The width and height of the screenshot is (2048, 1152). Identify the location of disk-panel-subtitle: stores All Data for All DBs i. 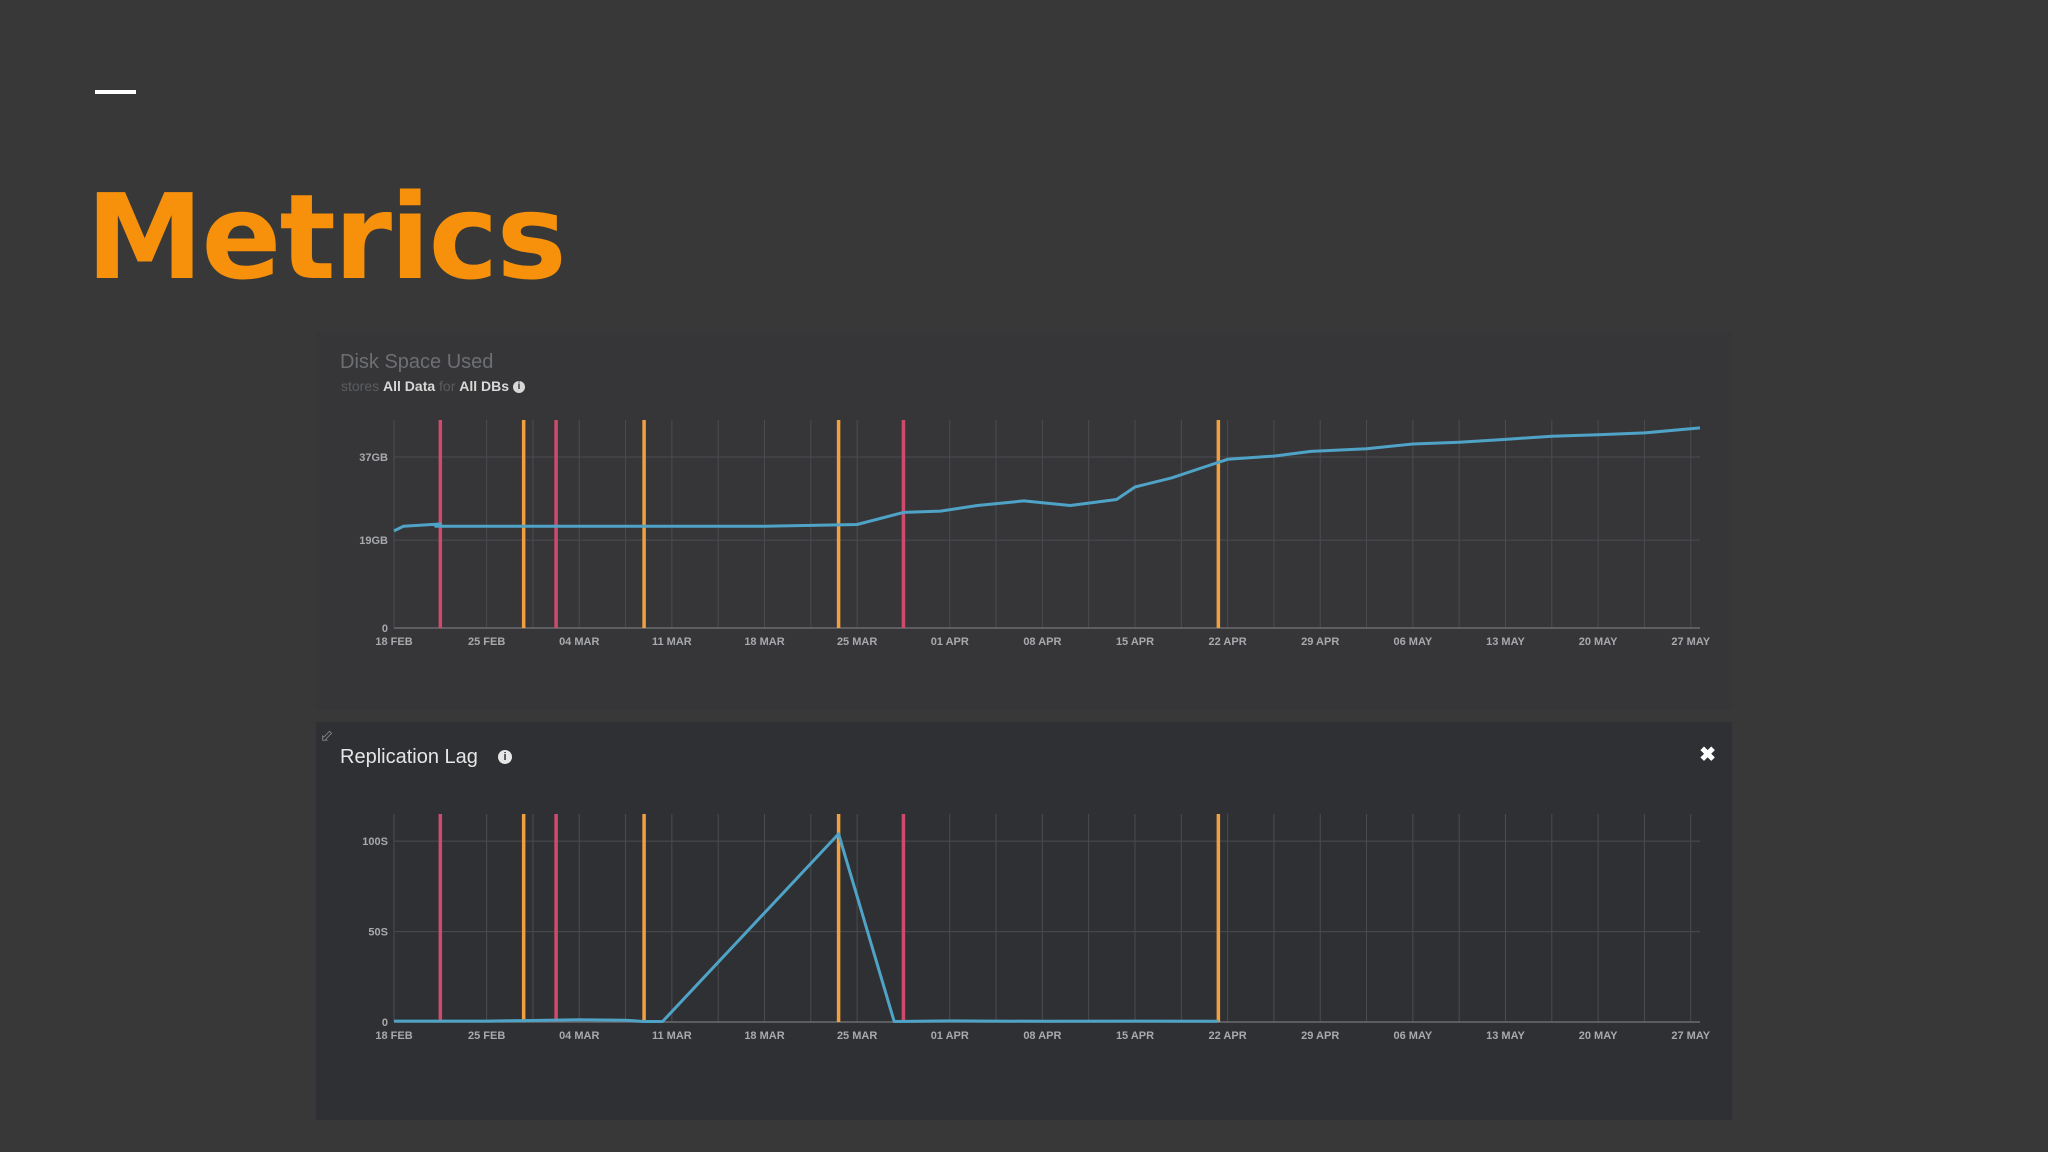
(433, 386).